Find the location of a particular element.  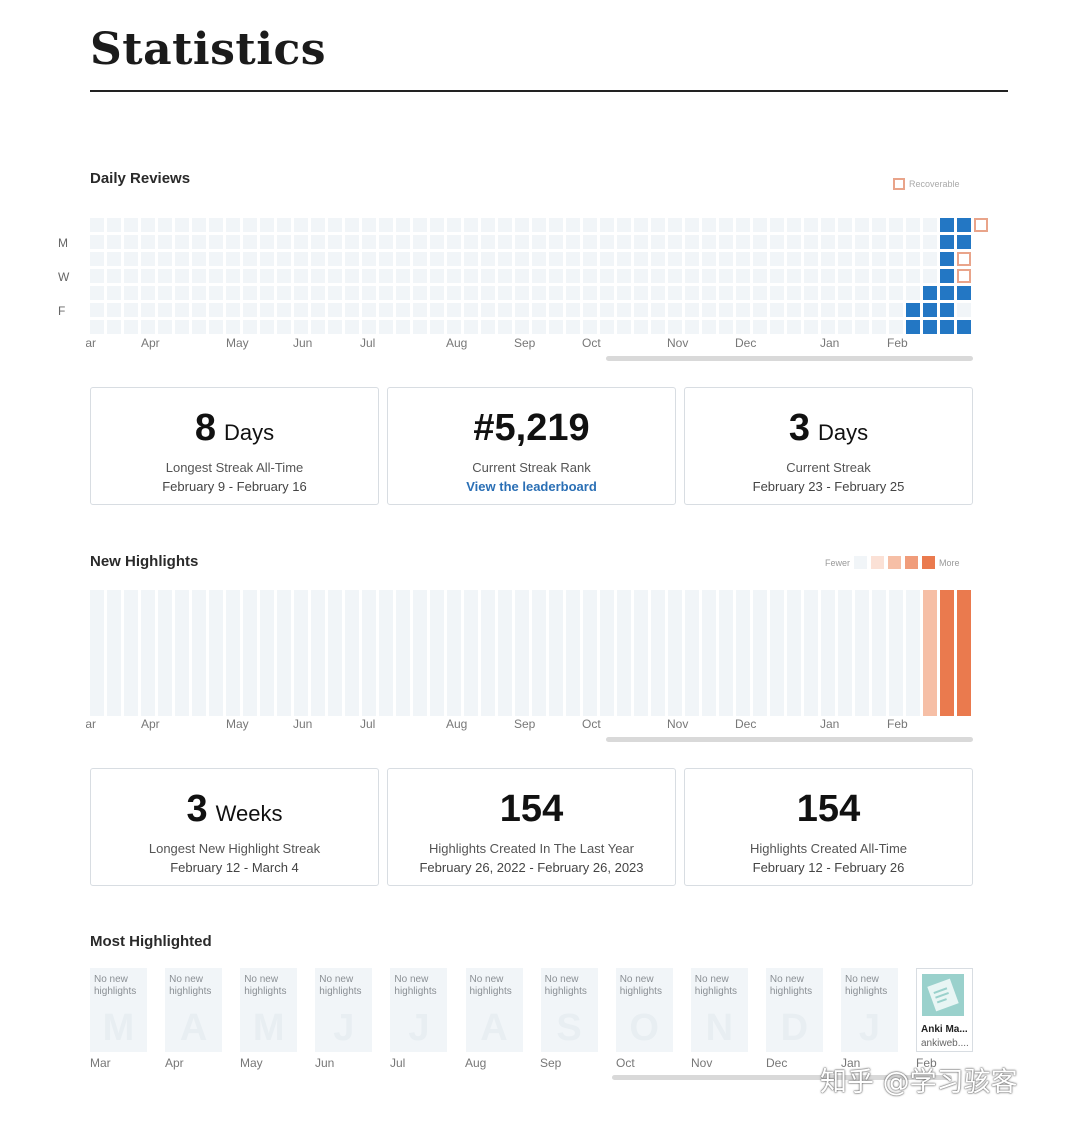

heatmap-cell-recoverable is located at coordinates (964, 276).